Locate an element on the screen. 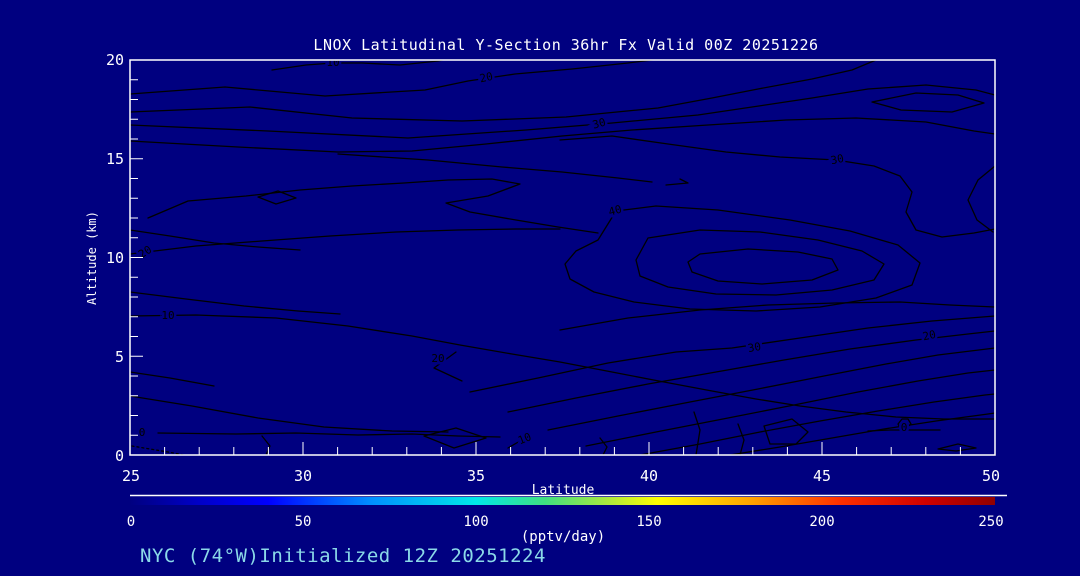  y-axis-title: Altitude (km) is located at coordinates (92, 258).